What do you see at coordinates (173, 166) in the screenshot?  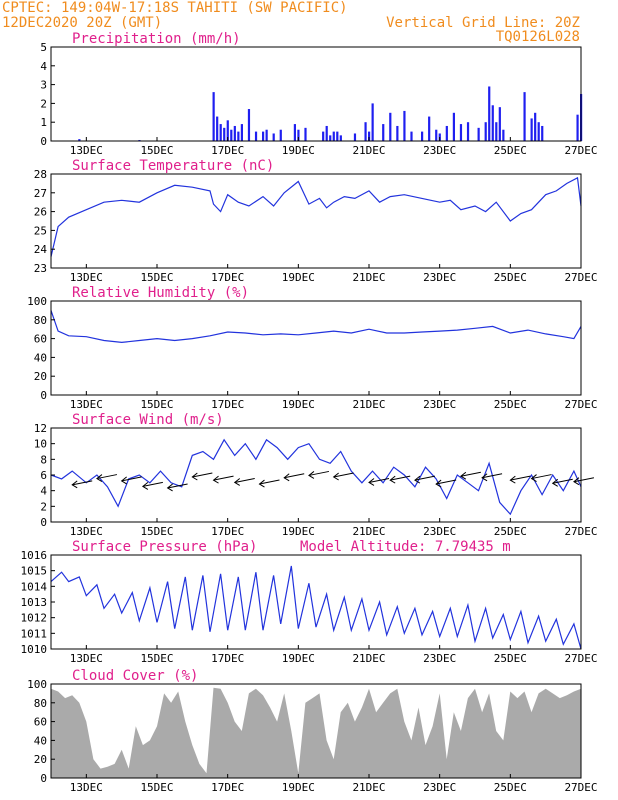 I see `panel-title: Surface Temperature (nC)` at bounding box center [173, 166].